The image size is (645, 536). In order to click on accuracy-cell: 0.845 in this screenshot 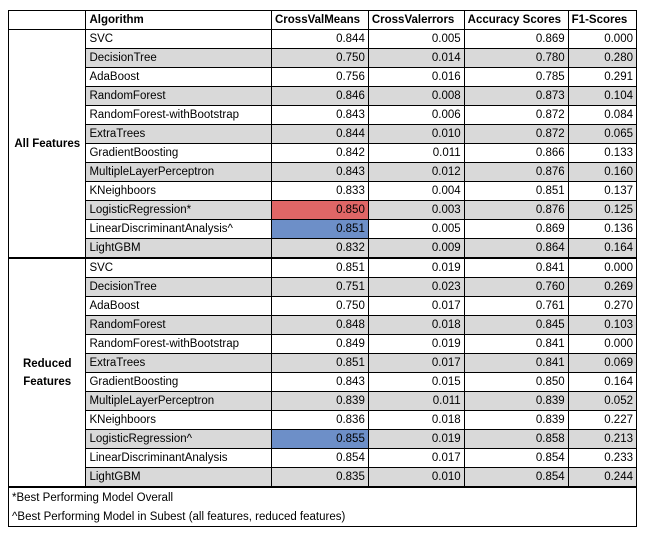, I will do `click(516, 325)`.